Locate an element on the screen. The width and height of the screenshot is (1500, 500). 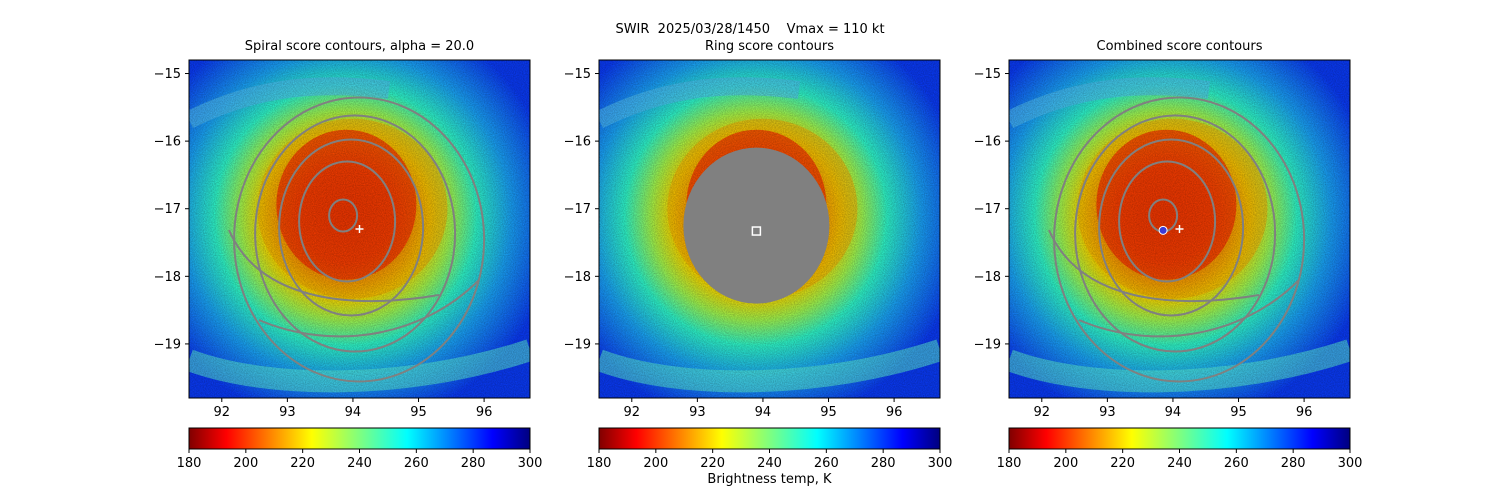
ring-mask is located at coordinates (756, 225).